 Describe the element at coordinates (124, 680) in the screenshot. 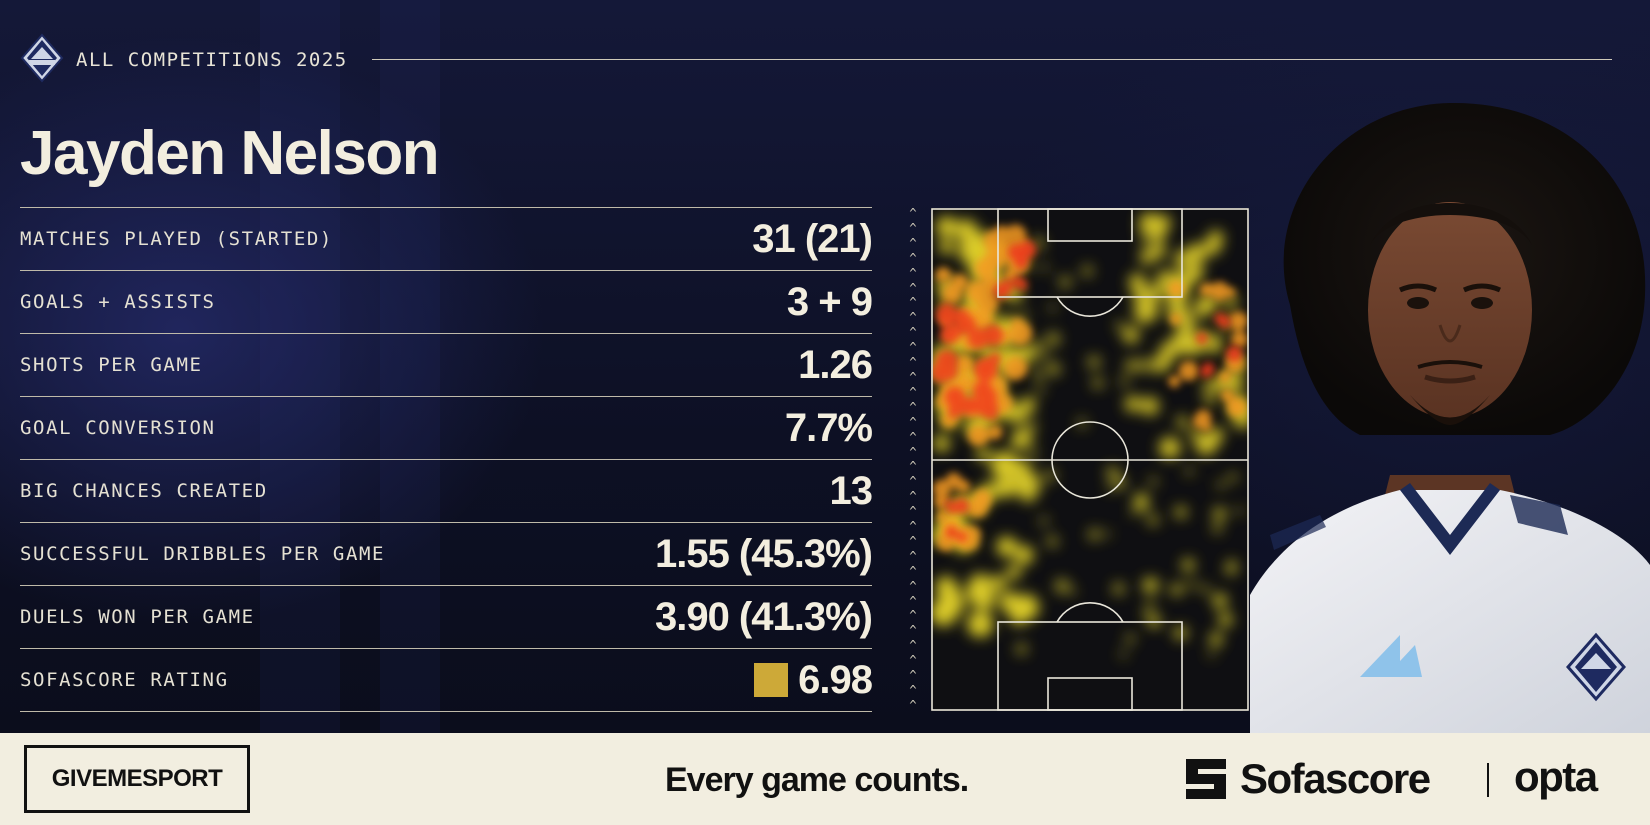

I see `stat-label: SOFASCORE RATING` at that location.